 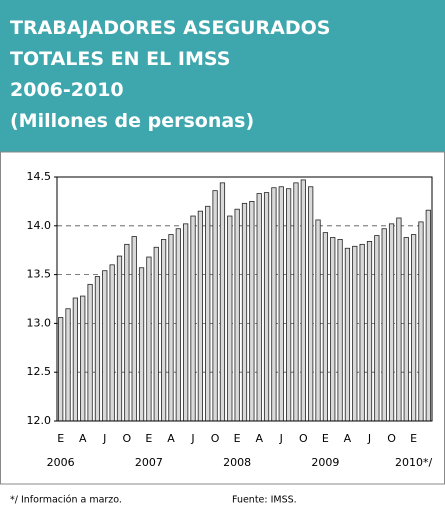 I want to click on year-label: 2008, so click(x=237, y=462).